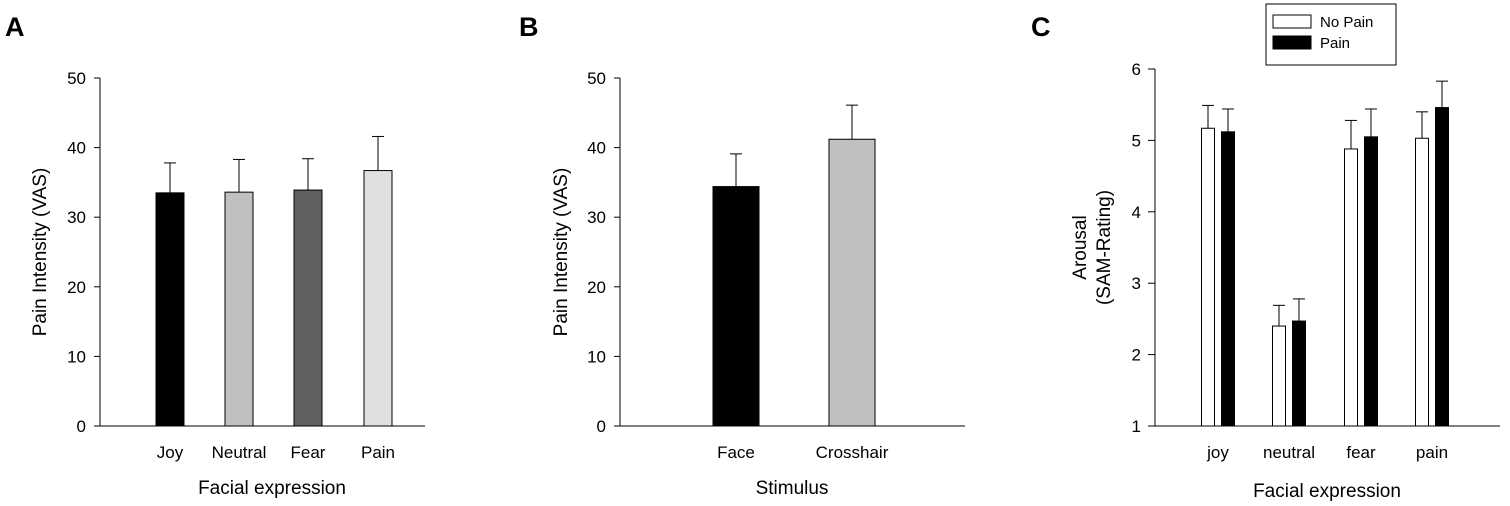  What do you see at coordinates (1136, 140) in the screenshot?
I see `y-tick-label: 5` at bounding box center [1136, 140].